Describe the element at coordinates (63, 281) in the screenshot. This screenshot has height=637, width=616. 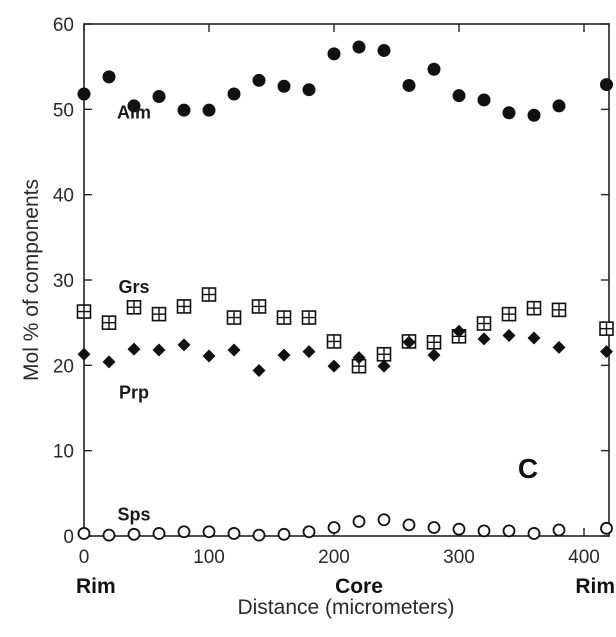
I see `y-tick-label: 30` at that location.